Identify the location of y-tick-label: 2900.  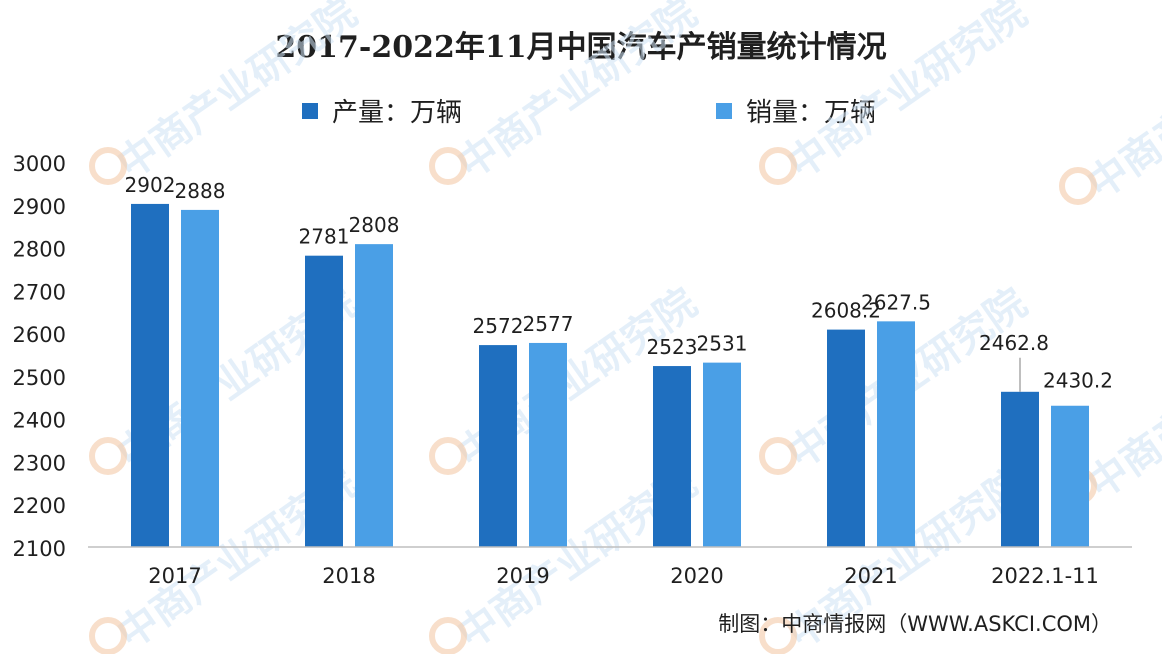
(39, 207).